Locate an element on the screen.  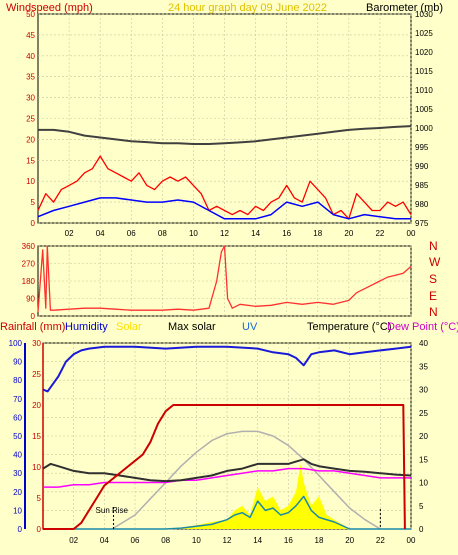
wind-panel-y-tick: 10 is located at coordinates (30, 181).